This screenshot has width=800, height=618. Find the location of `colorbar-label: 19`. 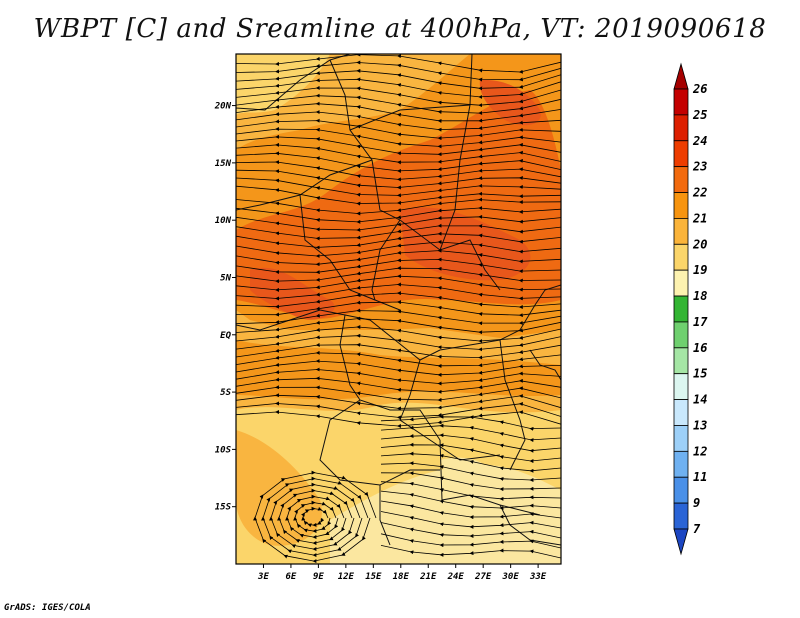

colorbar-label: 19 is located at coordinates (700, 270).